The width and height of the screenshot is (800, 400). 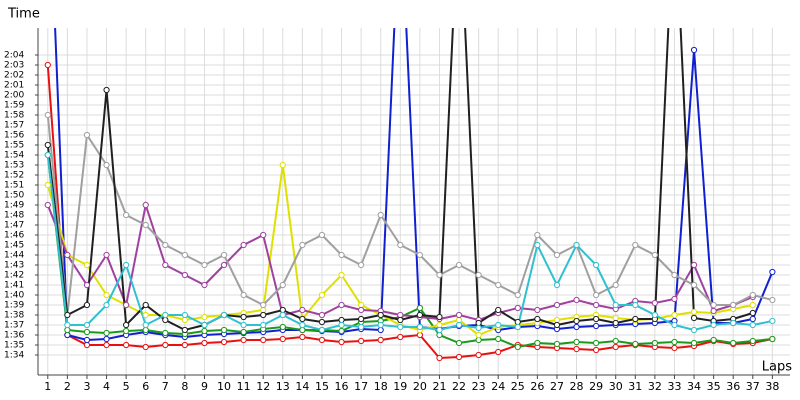 I want to click on x-tick-label: 10, so click(x=224, y=386).